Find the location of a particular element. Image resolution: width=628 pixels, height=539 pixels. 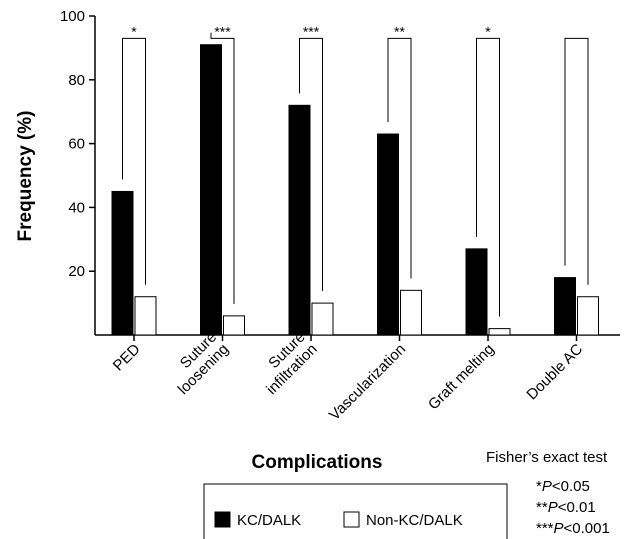

bar-kc-dalk-vascularization is located at coordinates (388, 234).